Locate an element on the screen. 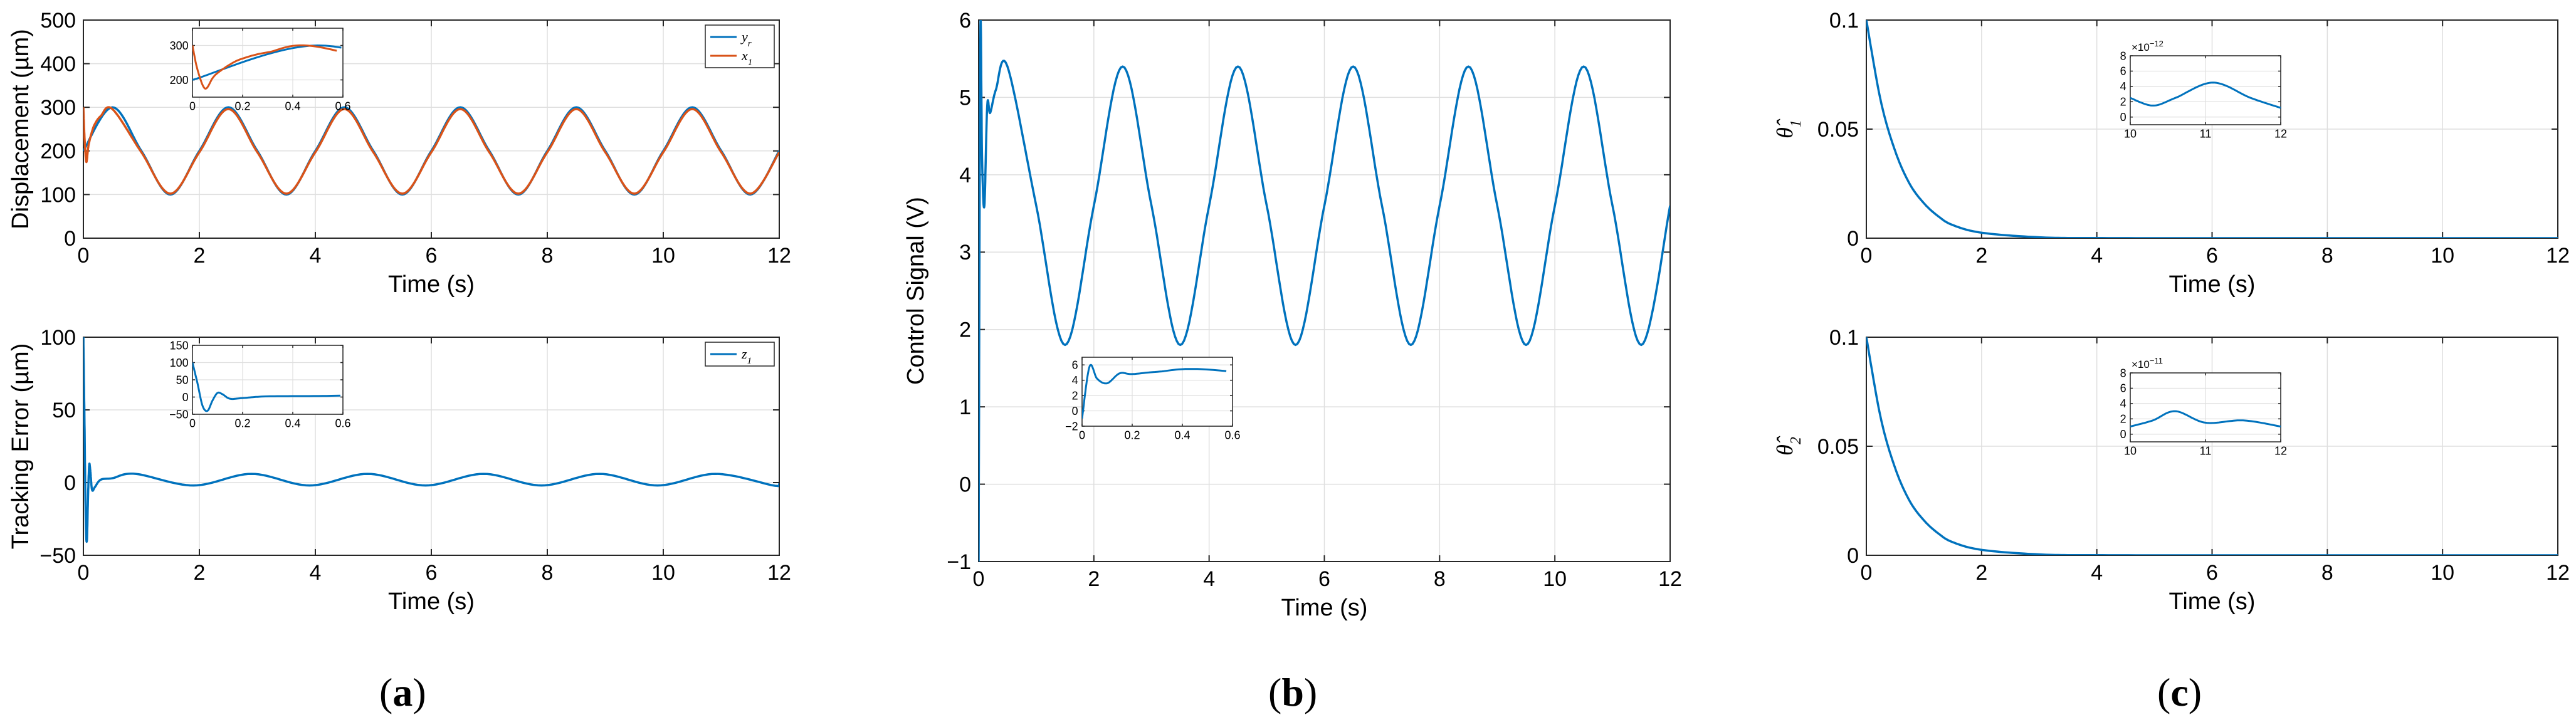 This screenshot has height=722, width=2576. a2-inset-xtick-label-3: 0.6 is located at coordinates (342, 424).